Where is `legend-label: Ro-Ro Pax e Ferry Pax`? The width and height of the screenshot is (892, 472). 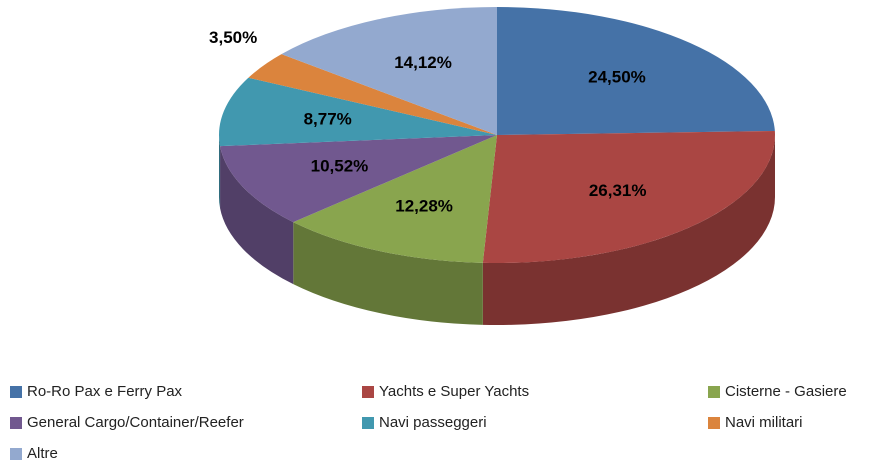
legend-label: Ro-Ro Pax e Ferry Pax is located at coordinates (105, 391).